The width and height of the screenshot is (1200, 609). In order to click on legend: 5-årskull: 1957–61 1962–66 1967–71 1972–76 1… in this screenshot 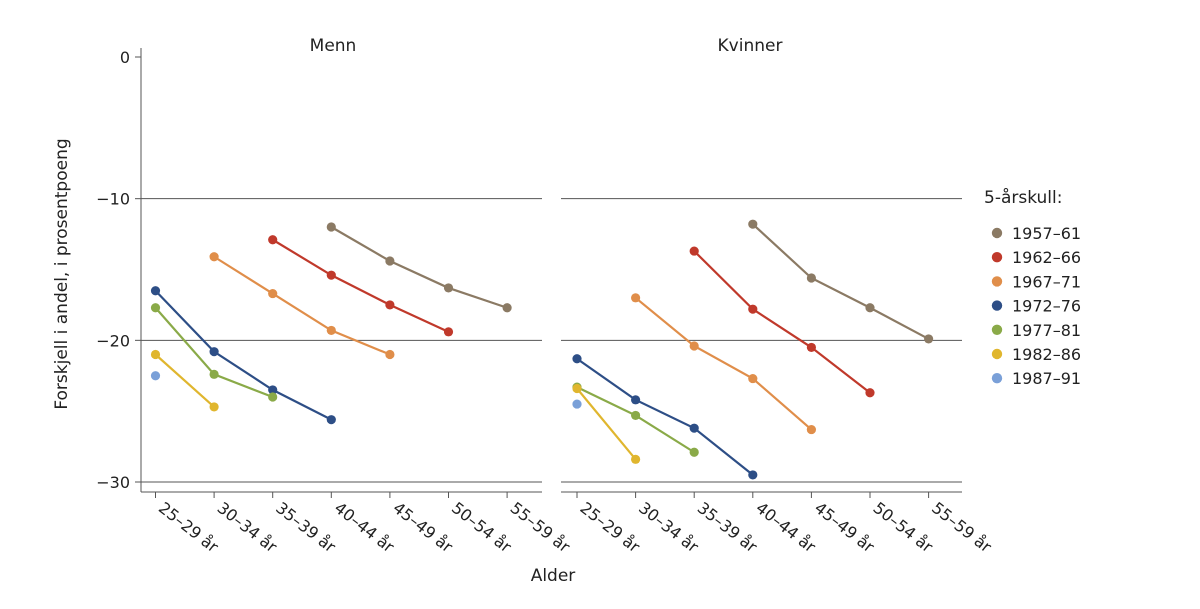, I will do `click(1032, 287)`.